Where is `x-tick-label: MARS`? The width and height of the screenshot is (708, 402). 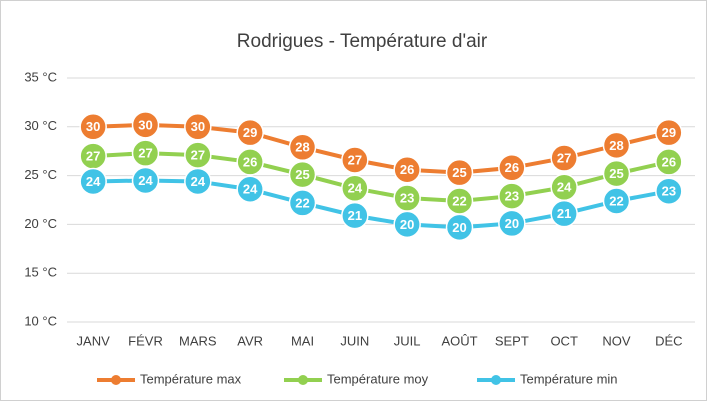
x-tick-label: MARS is located at coordinates (198, 340).